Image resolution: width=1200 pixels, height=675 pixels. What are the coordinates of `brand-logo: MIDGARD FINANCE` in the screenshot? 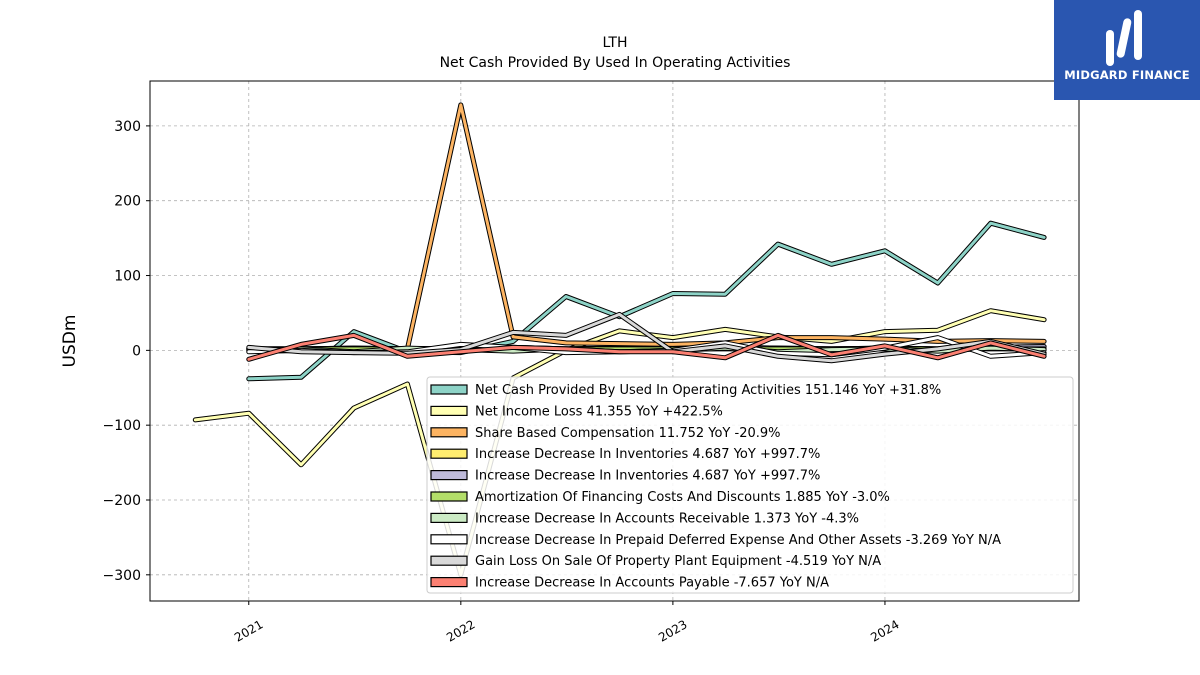 It's located at (1127, 50).